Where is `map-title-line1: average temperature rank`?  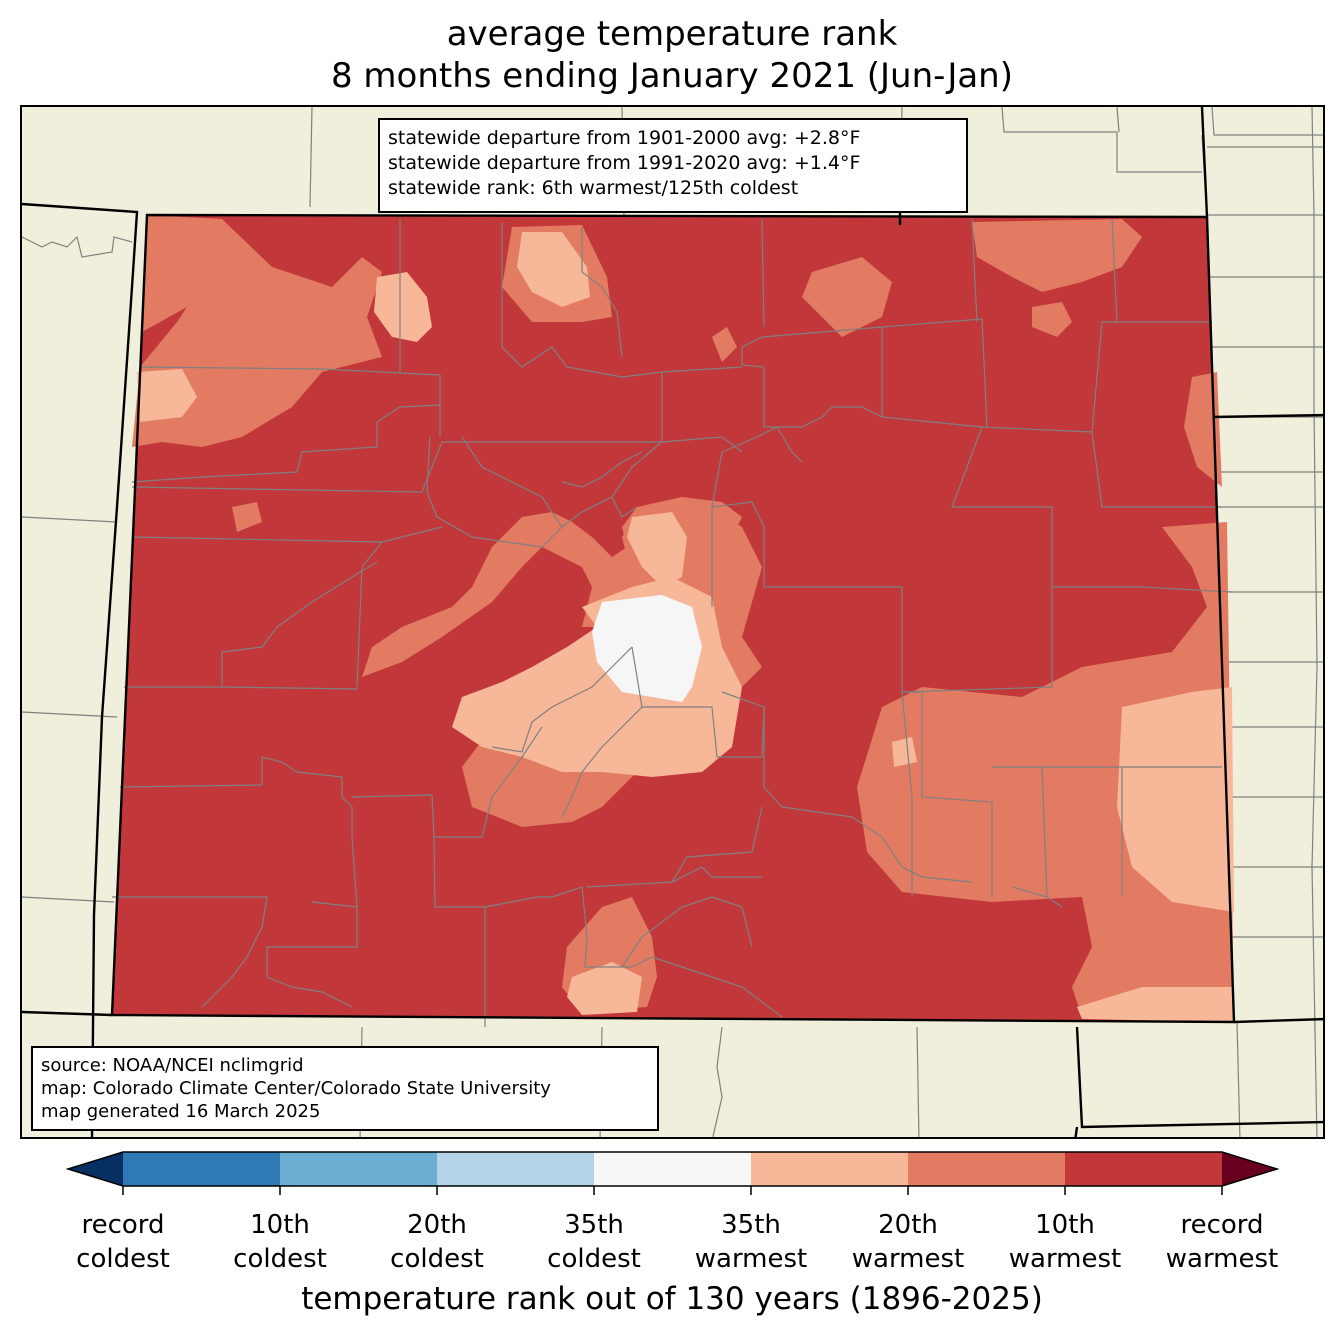
map-title-line1: average temperature rank is located at coordinates (672, 34).